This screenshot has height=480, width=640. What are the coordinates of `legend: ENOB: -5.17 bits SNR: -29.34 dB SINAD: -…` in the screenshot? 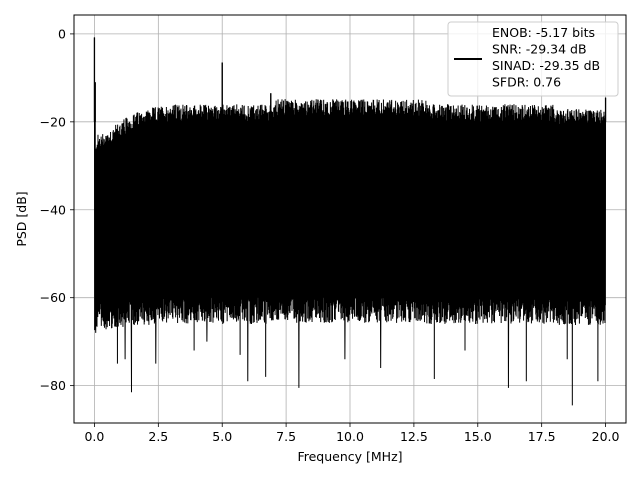 It's located at (533, 59).